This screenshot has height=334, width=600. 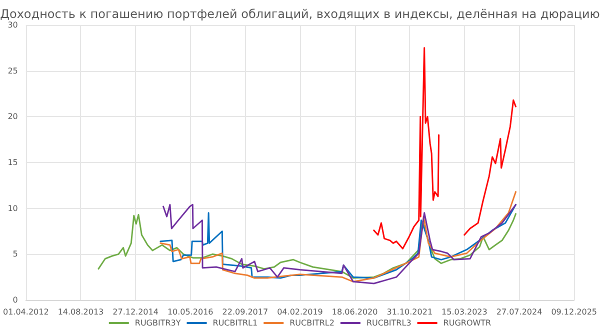 I want to click on x-tick-label: 31.10.2021, so click(x=409, y=312).